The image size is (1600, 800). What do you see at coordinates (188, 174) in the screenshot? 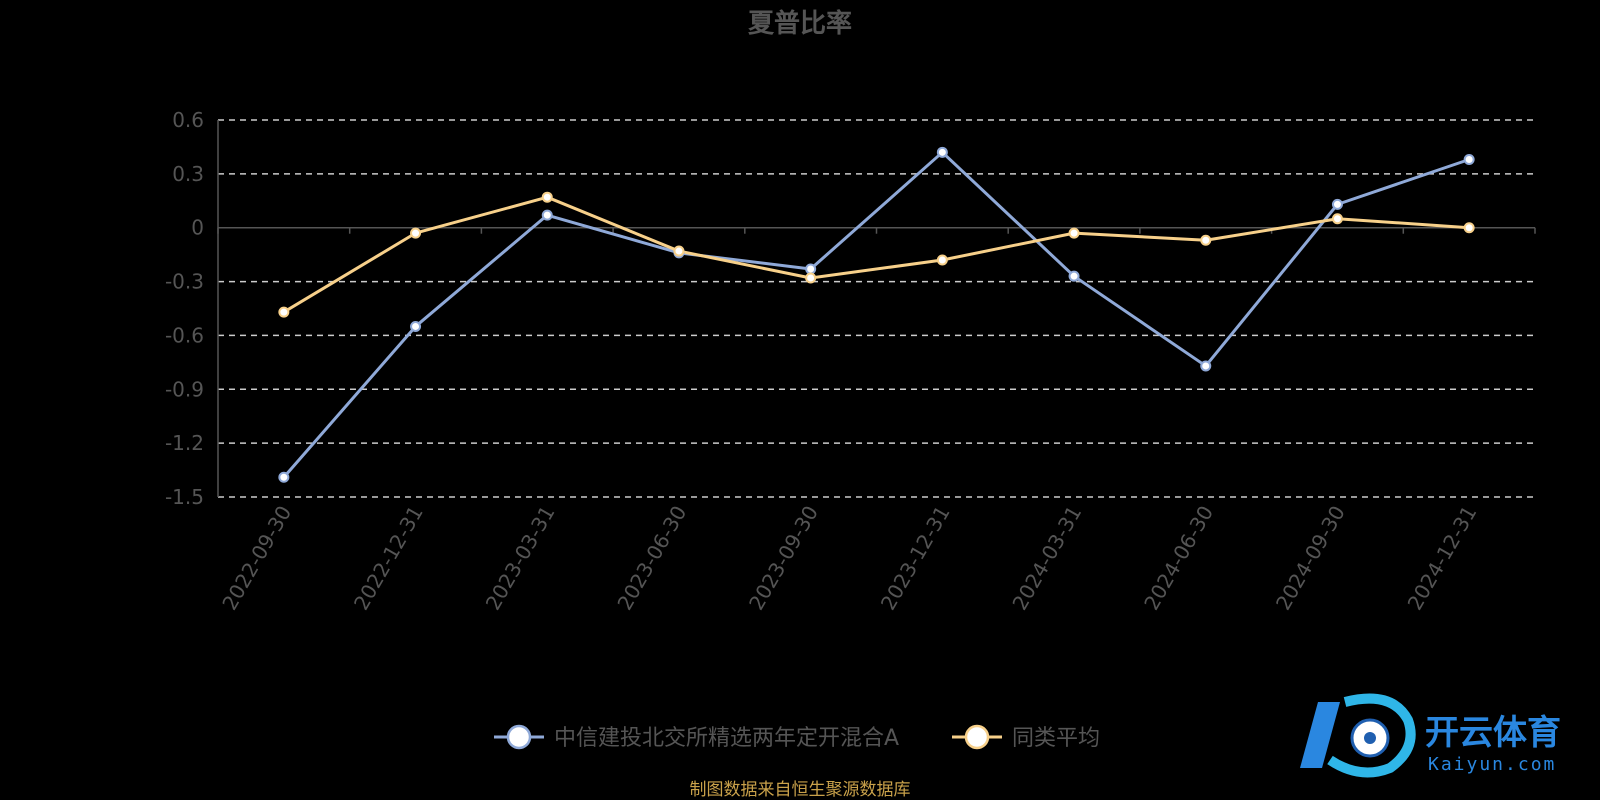
I see `y-tick-label: 0.3` at bounding box center [188, 174].